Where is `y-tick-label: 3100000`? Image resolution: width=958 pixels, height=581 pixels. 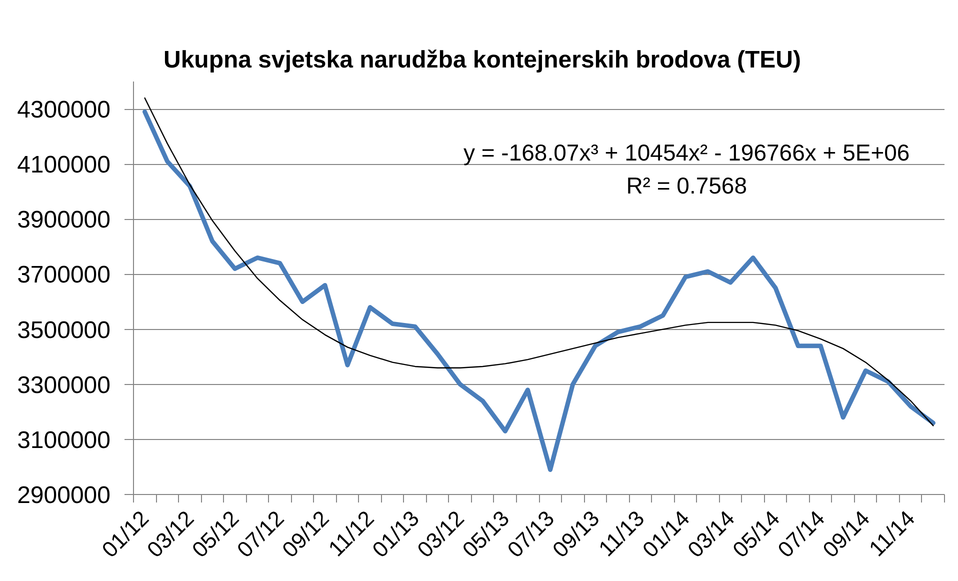
y-tick-label: 3100000 is located at coordinates (64, 440).